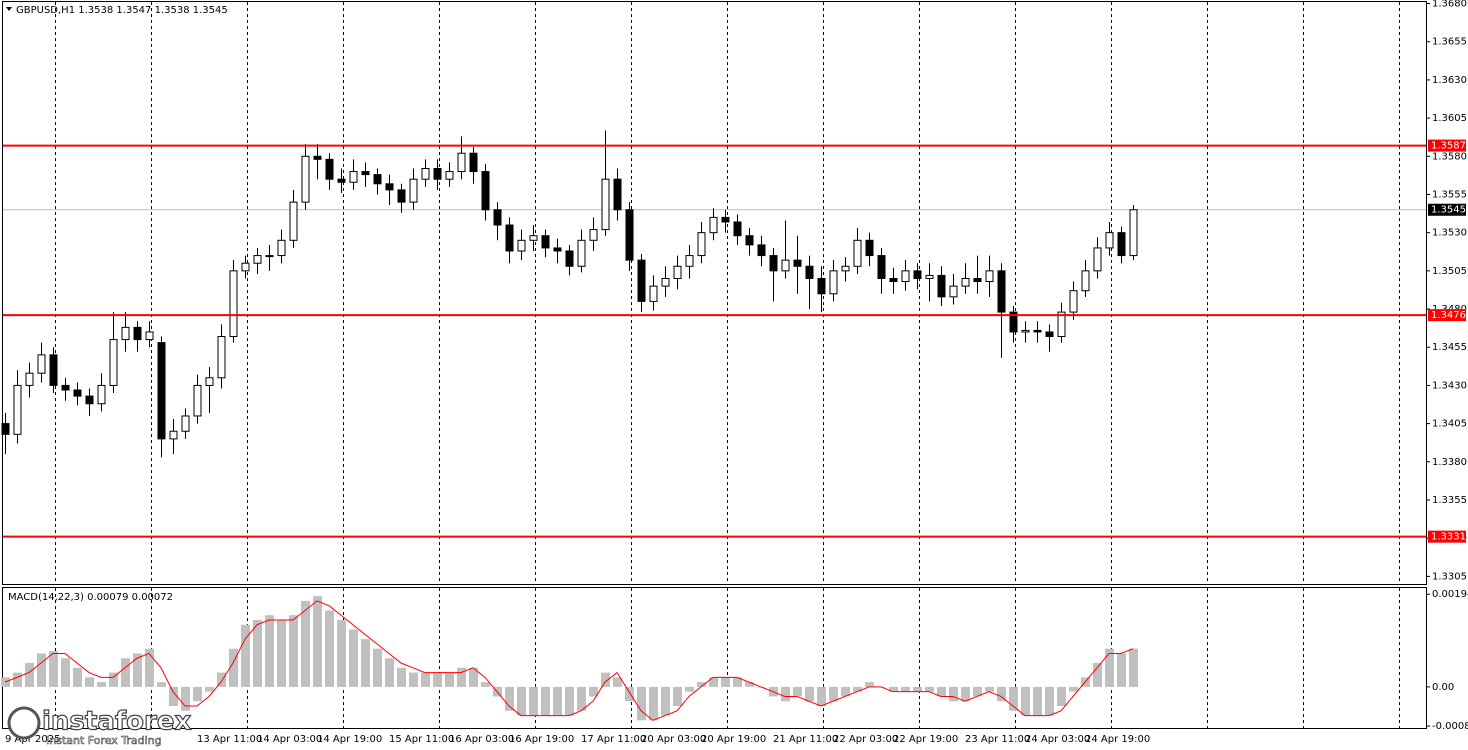  What do you see at coordinates (1449, 233) in the screenshot?
I see `y-tick-label: 1.3530` at bounding box center [1449, 233].